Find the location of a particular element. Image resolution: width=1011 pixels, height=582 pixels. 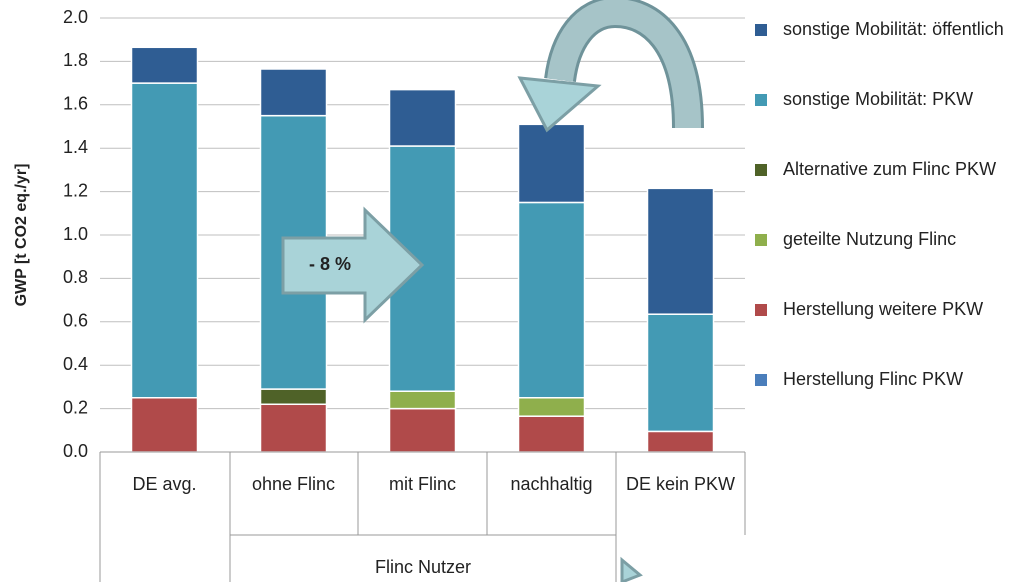

y-tick-label: 1.8 is located at coordinates (75, 60).